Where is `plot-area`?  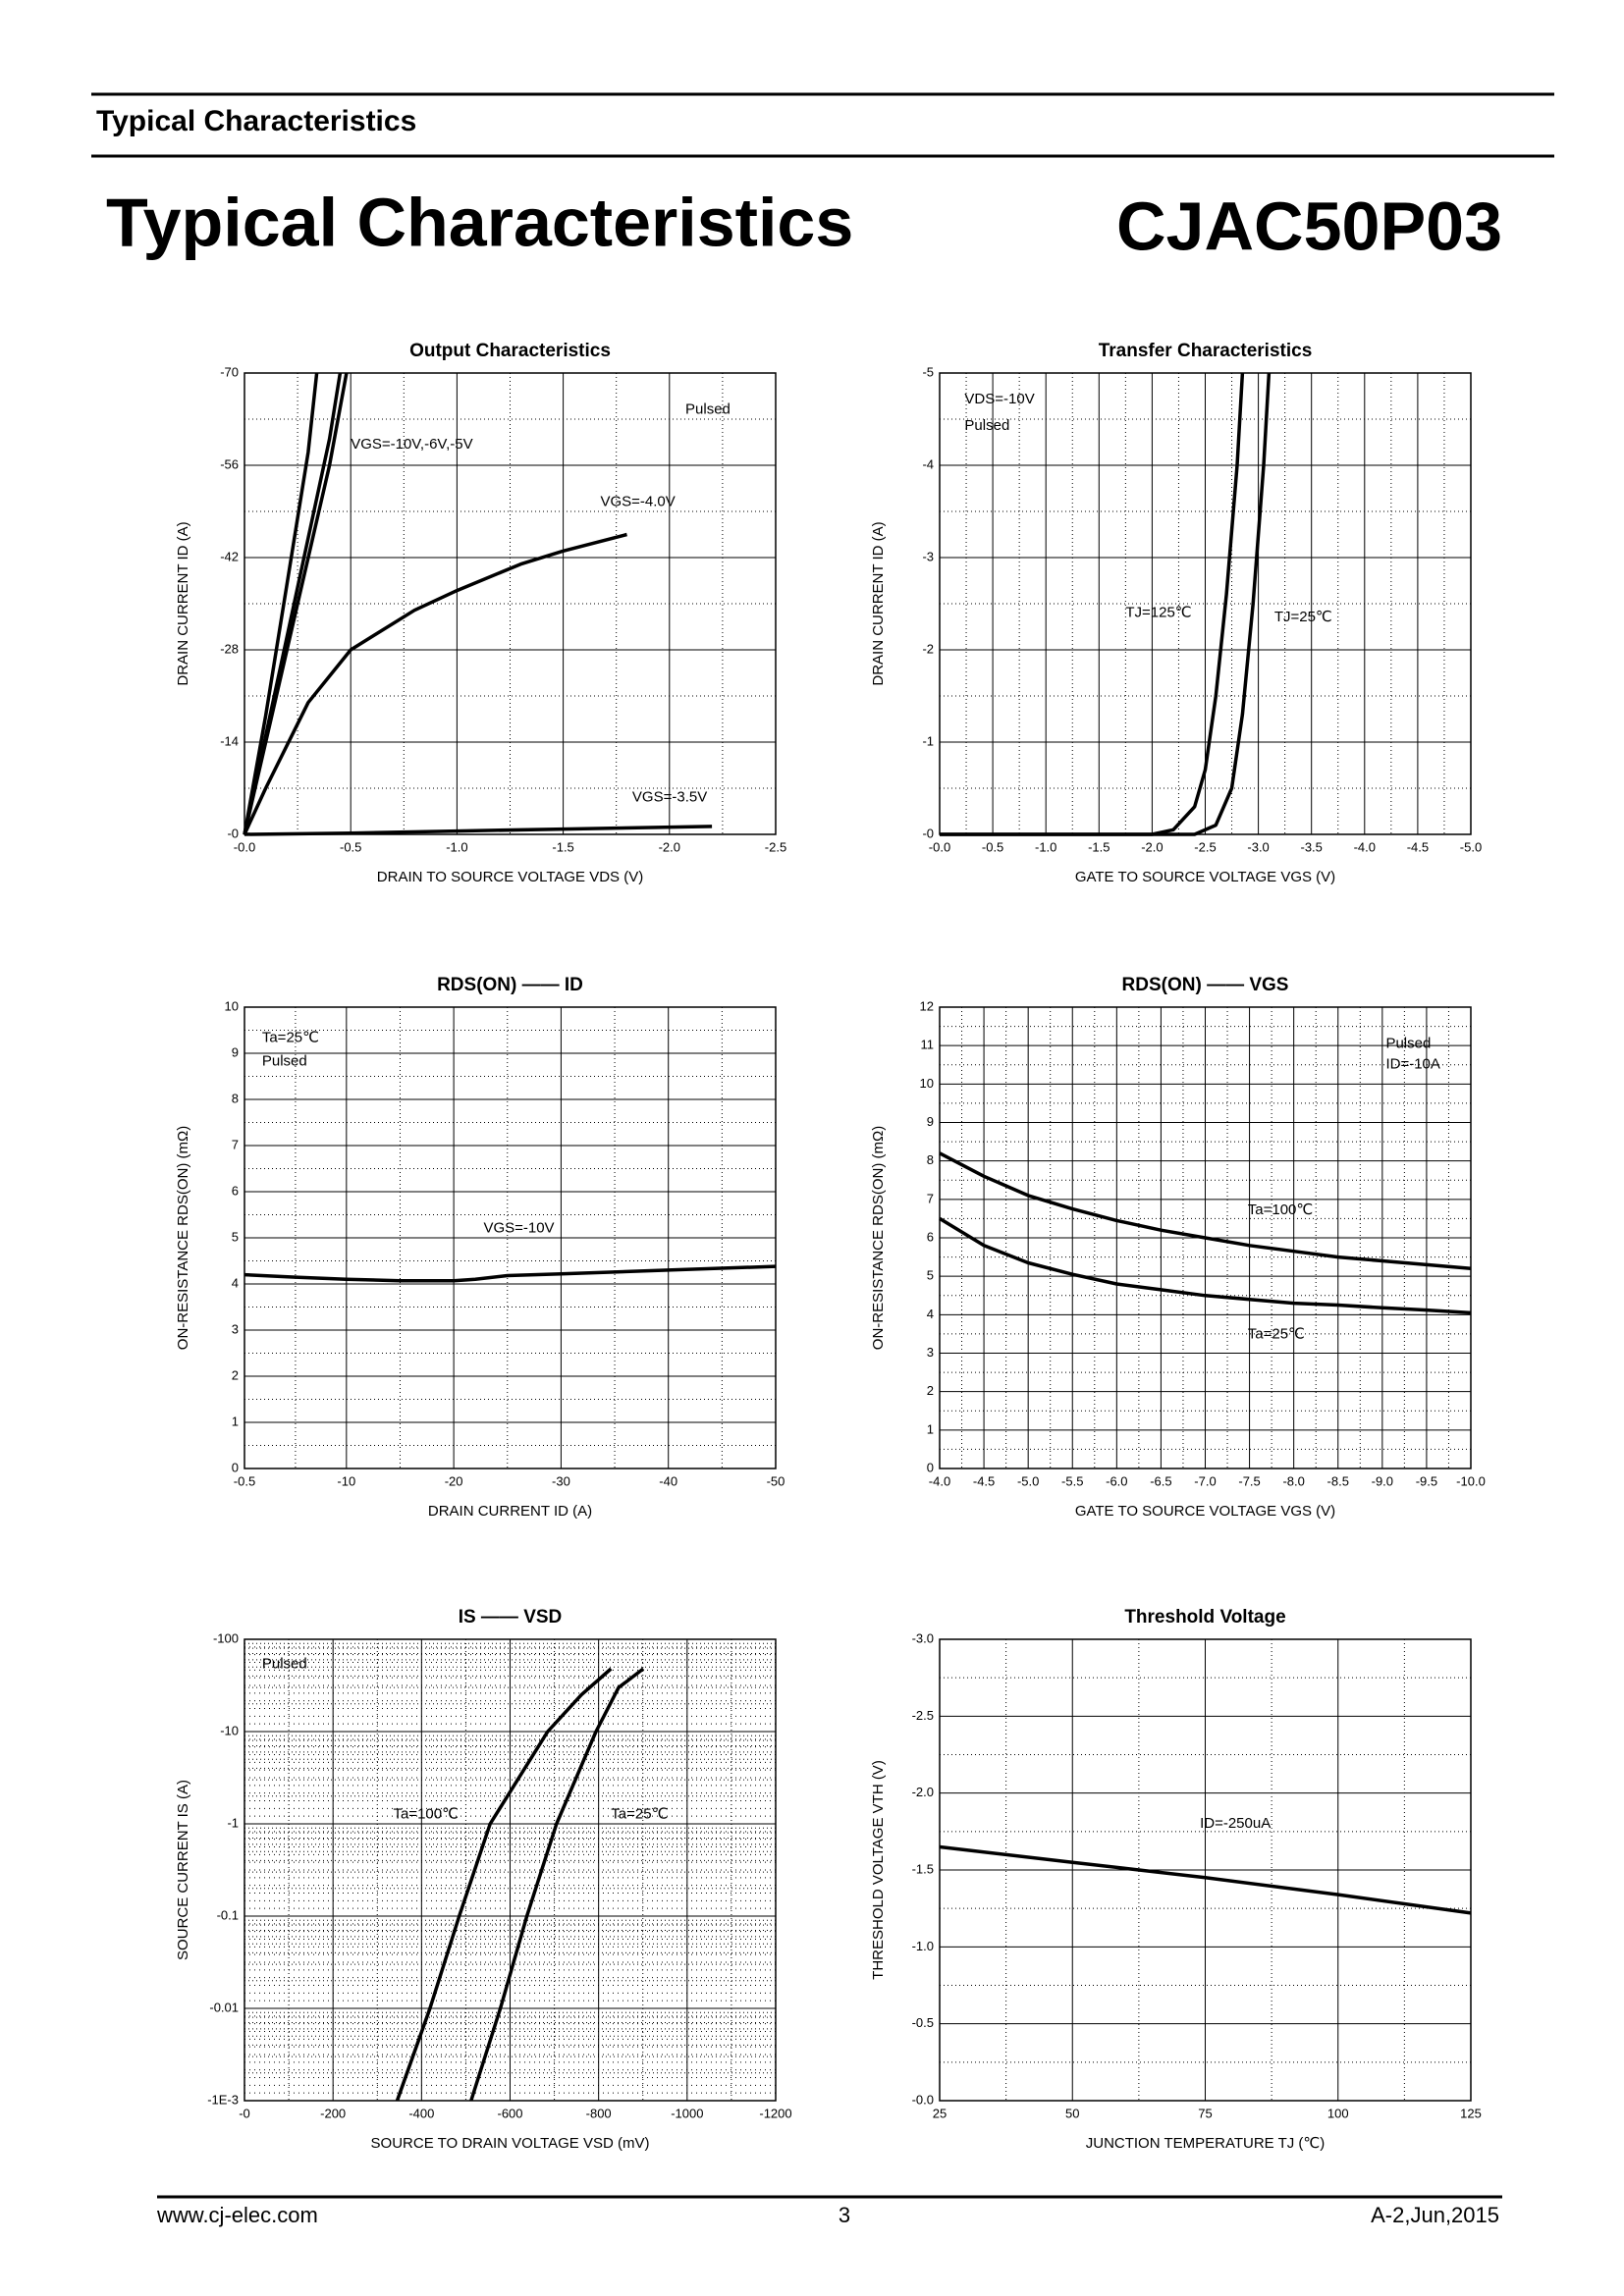
plot-area is located at coordinates (510, 603).